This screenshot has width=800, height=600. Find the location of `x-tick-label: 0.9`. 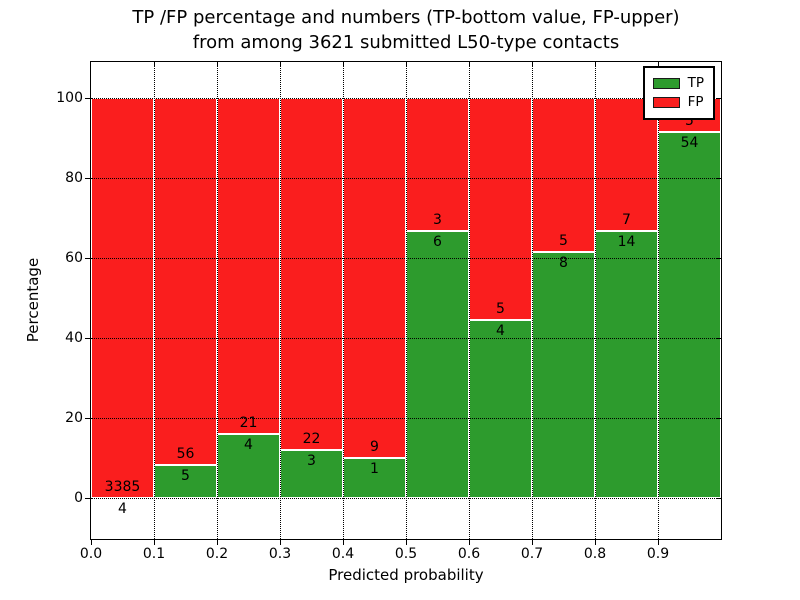

x-tick-label: 0.9 is located at coordinates (658, 554).